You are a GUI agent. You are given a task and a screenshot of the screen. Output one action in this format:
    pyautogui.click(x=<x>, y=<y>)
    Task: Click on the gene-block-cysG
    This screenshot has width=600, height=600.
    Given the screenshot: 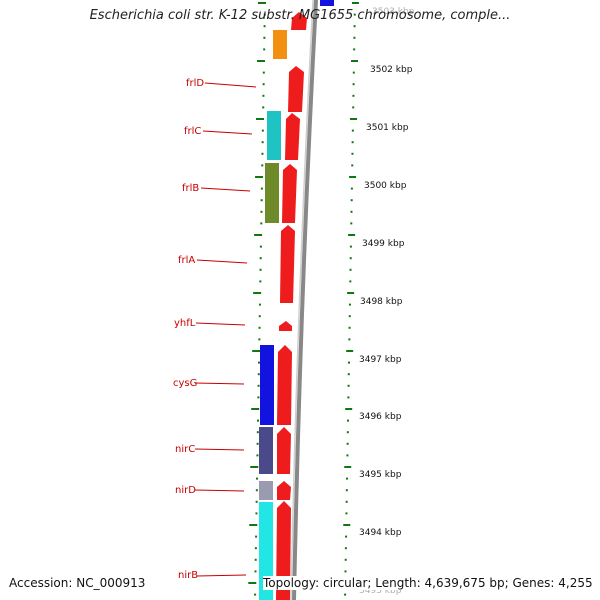 What is the action you would take?
    pyautogui.click(x=267, y=385)
    